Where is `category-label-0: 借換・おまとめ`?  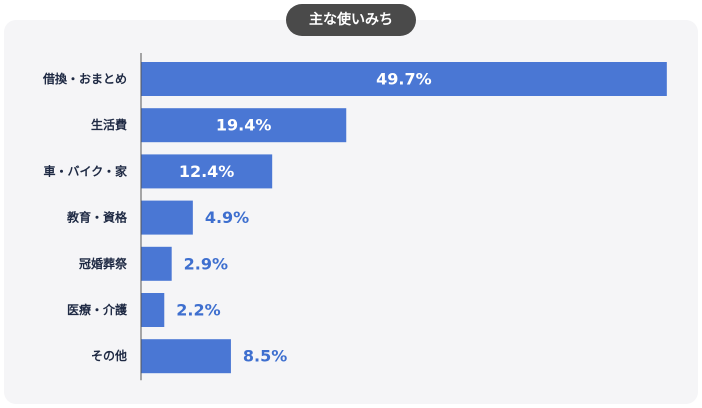 category-label-0: 借換・おまとめ is located at coordinates (84, 78).